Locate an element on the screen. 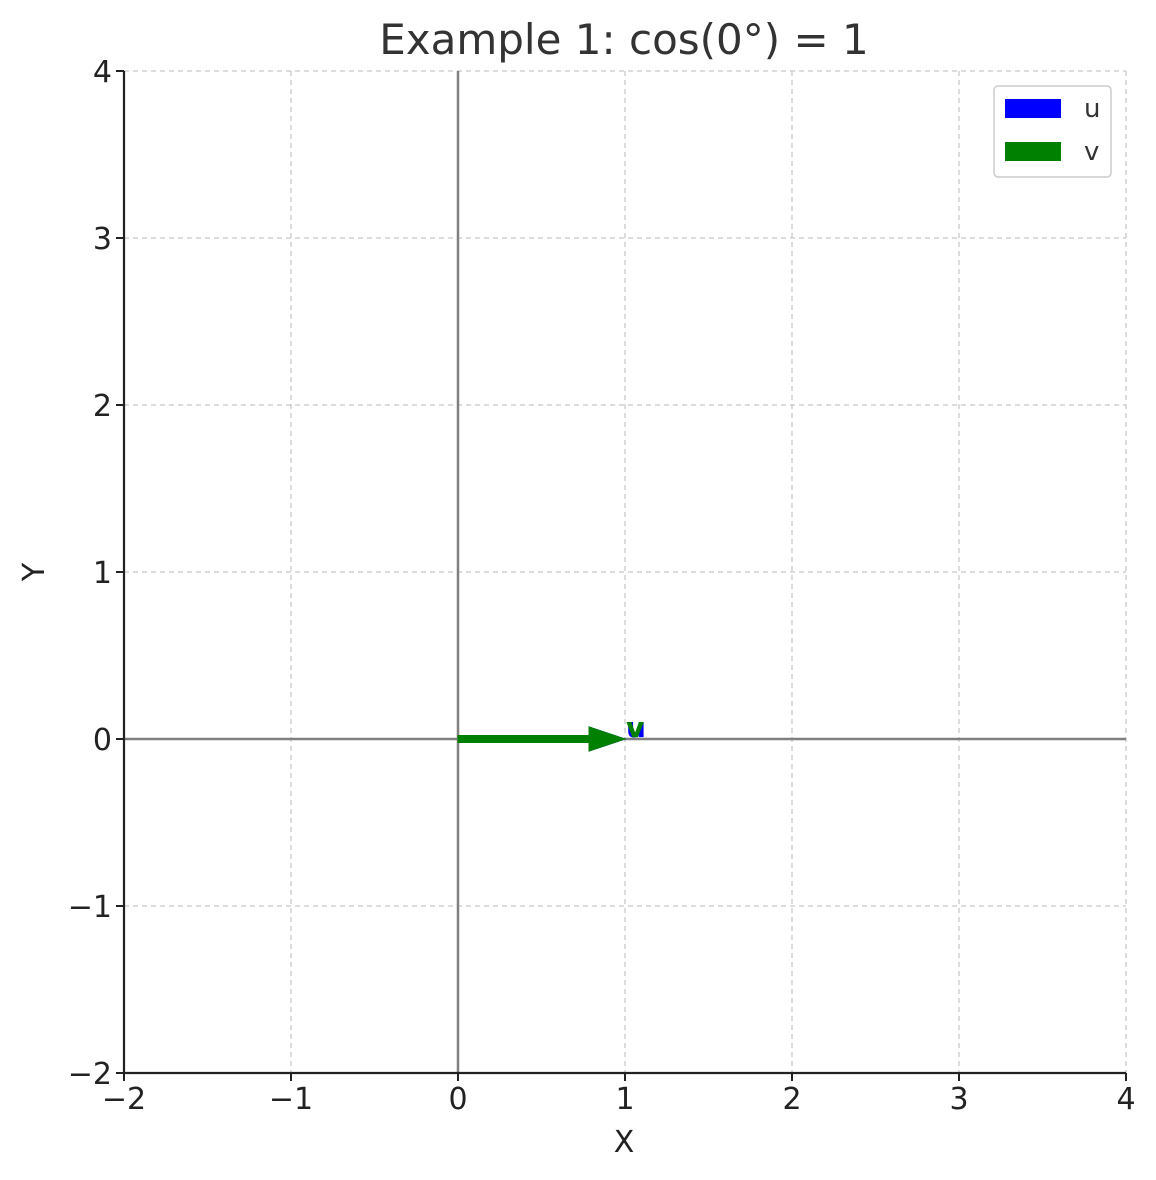 Image resolution: width=1156 pixels, height=1180 pixels. x-axis-ticks: −2 −1 0 1 2 3 4 is located at coordinates (619, 1095).